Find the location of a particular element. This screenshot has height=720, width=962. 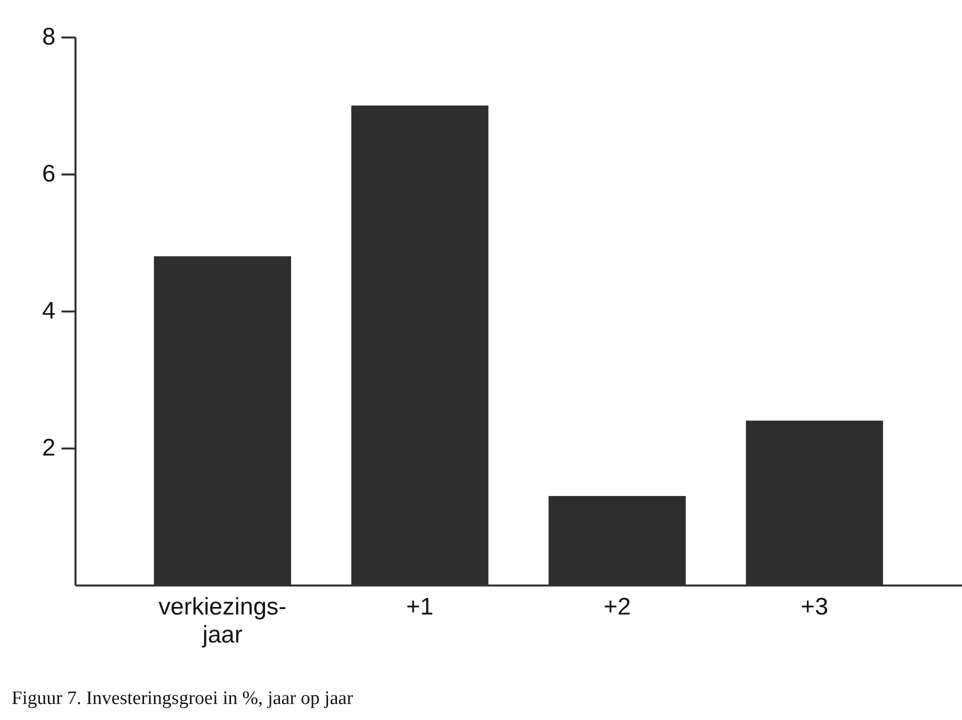

y-tick-label: 8 is located at coordinates (49, 37).